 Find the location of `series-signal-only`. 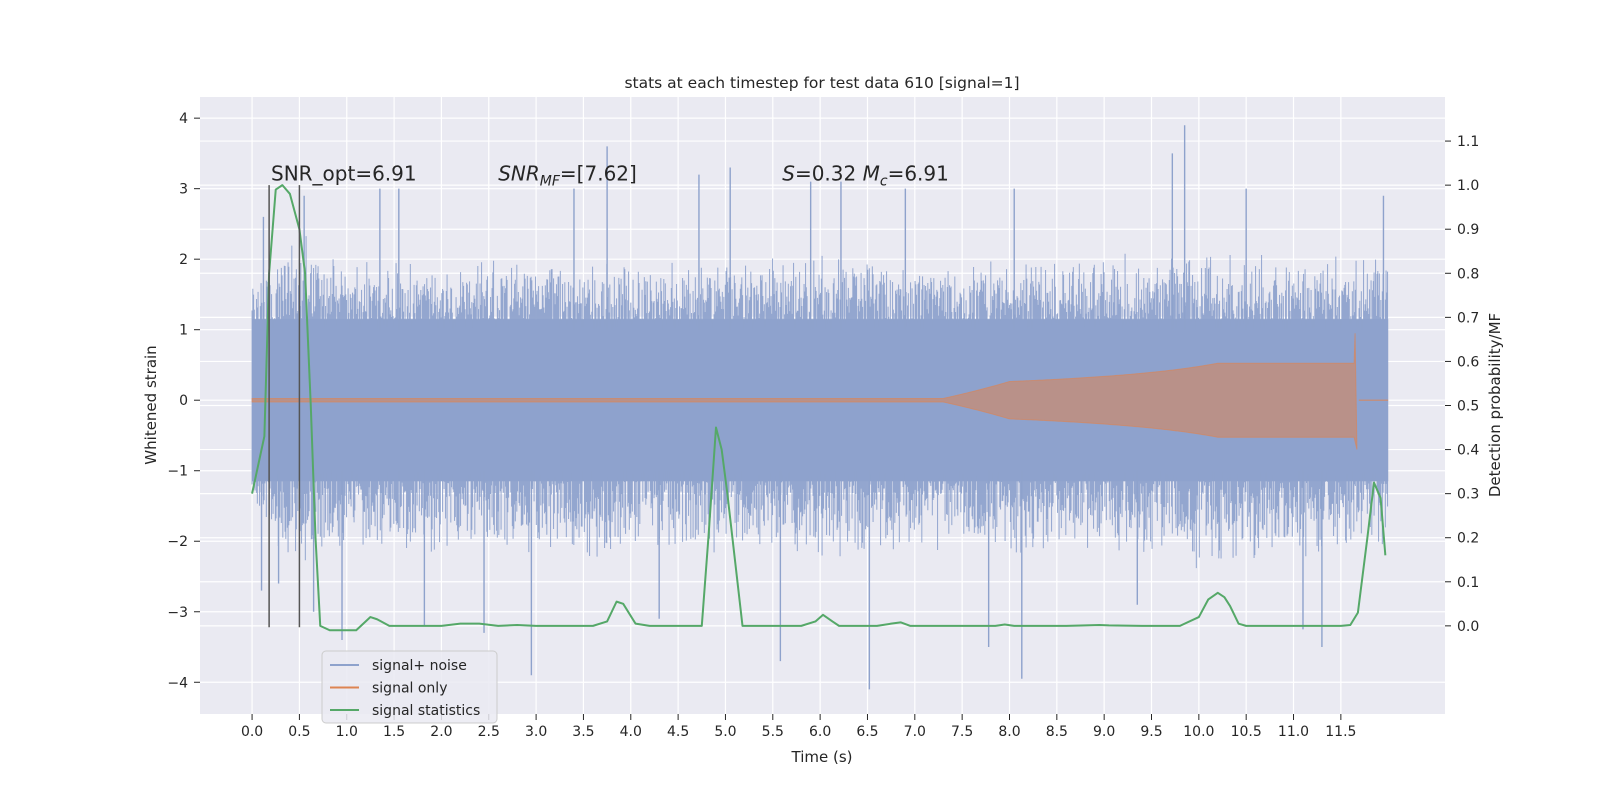

series-signal-only is located at coordinates (820, 391).